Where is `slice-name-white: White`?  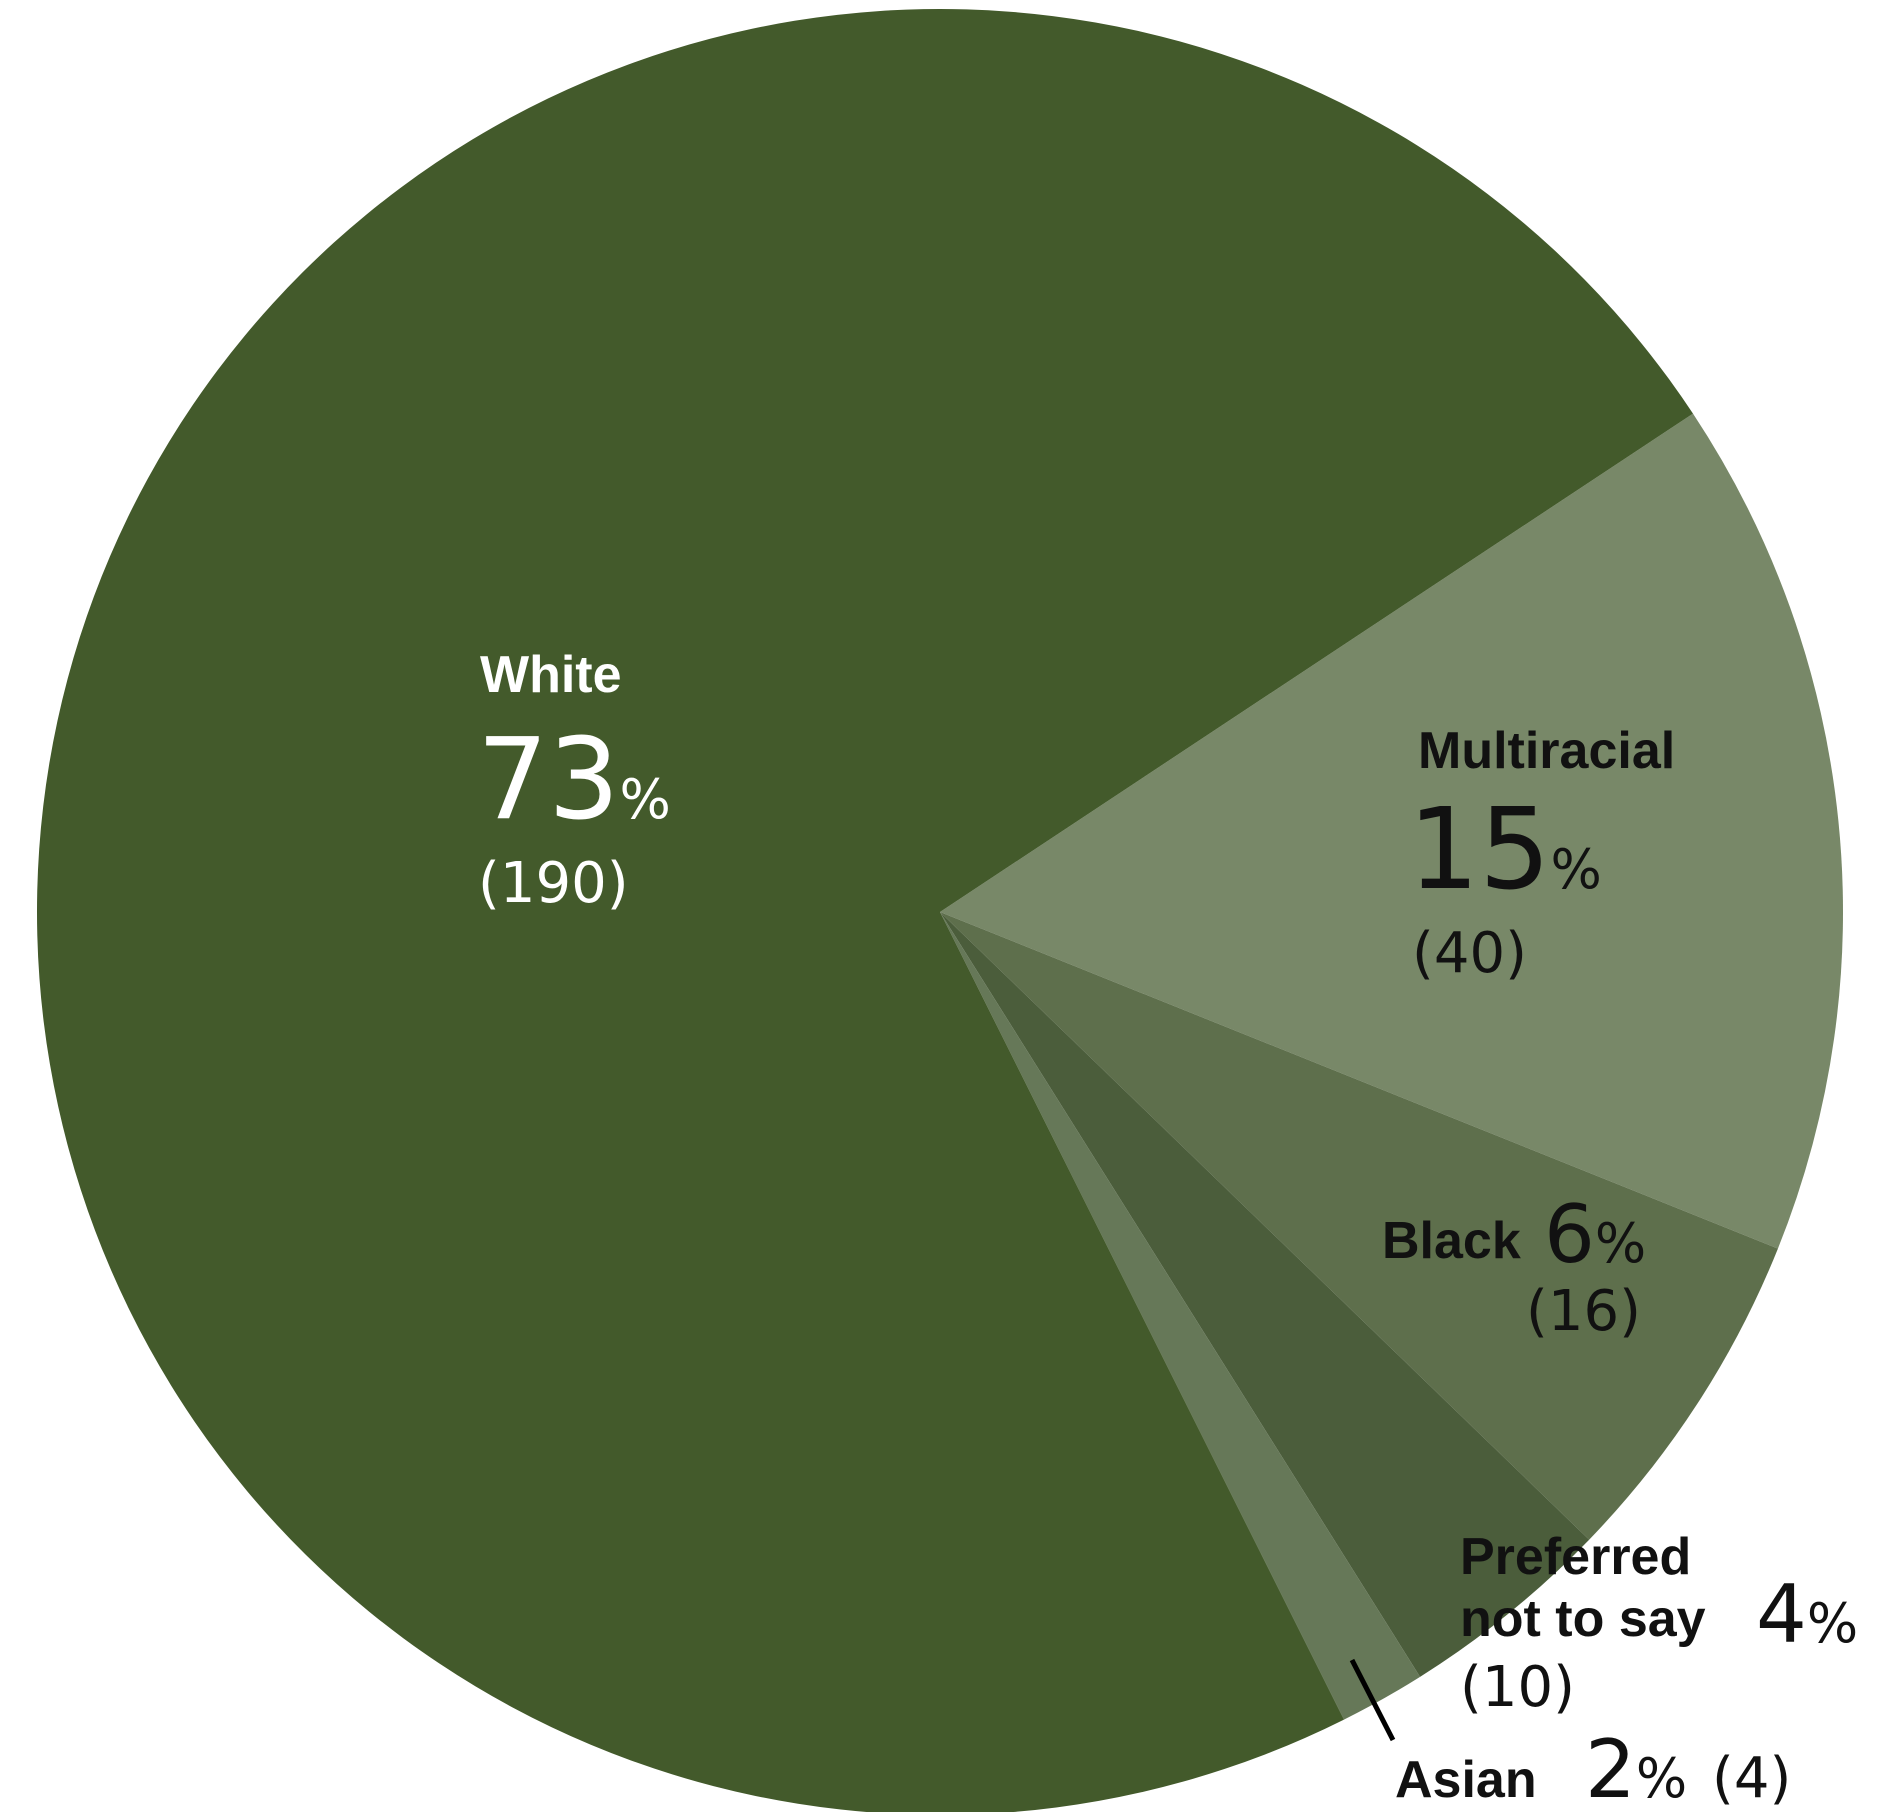
slice-name-white: White is located at coordinates (551, 675).